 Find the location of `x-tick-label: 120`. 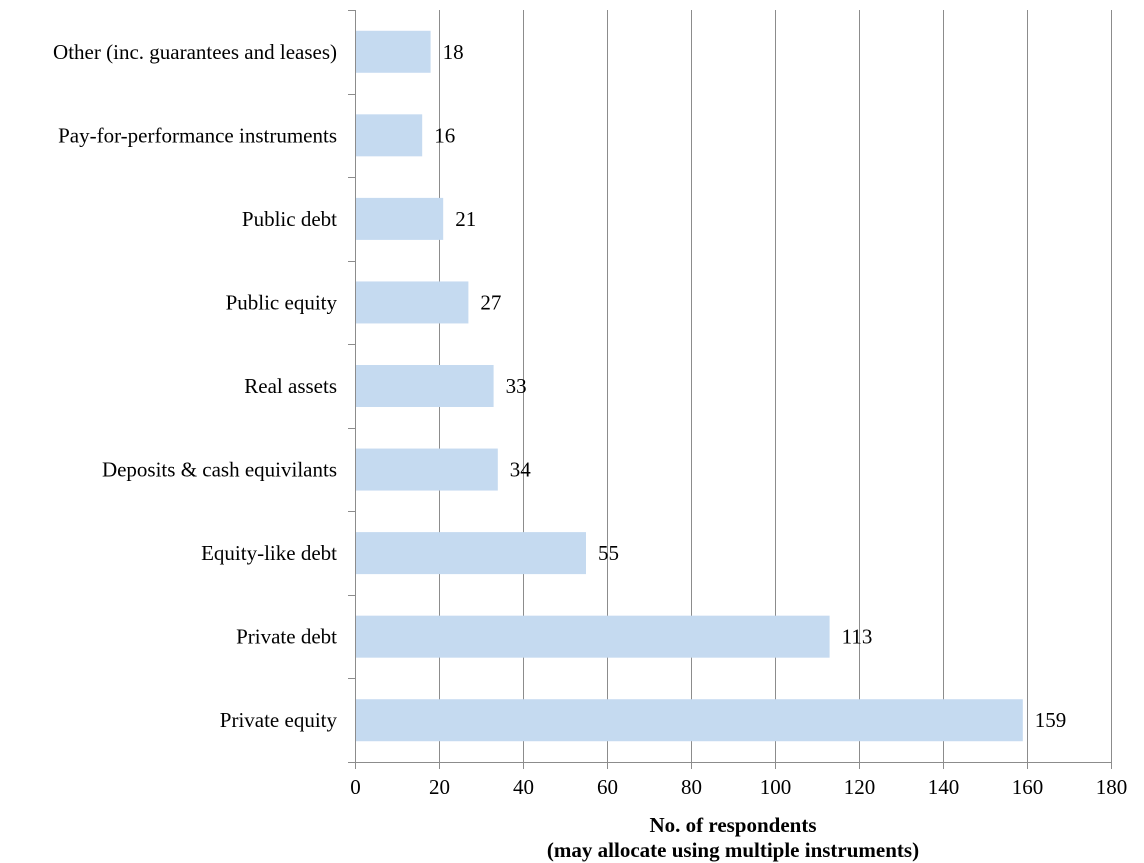

x-tick-label: 120 is located at coordinates (860, 787).